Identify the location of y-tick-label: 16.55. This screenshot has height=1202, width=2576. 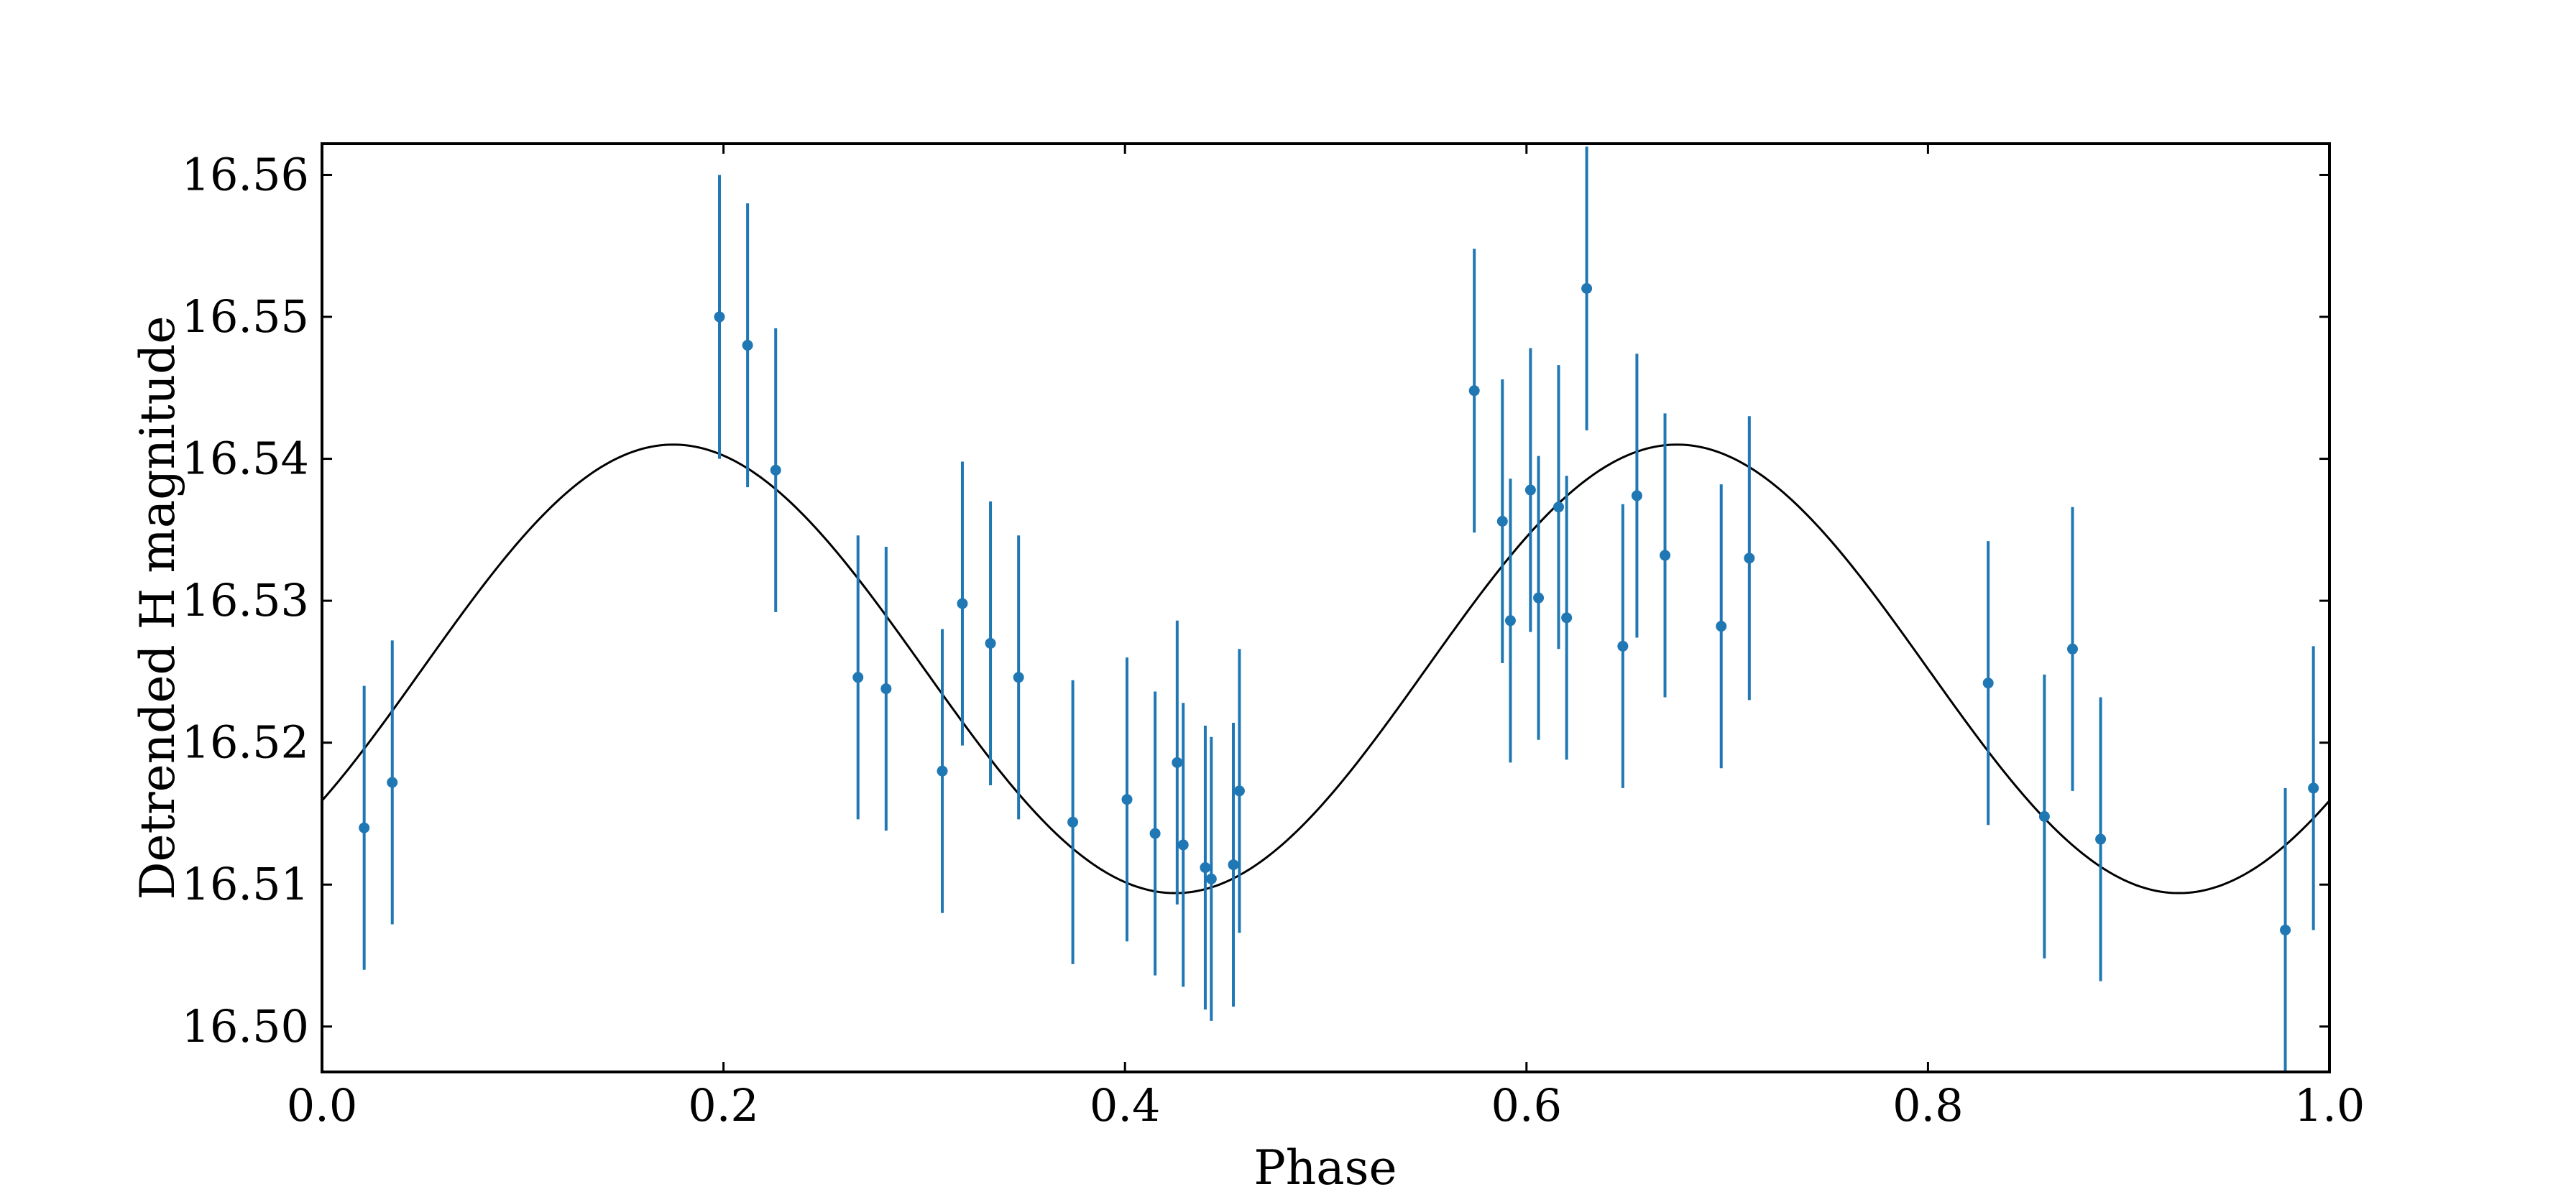
(246, 316).